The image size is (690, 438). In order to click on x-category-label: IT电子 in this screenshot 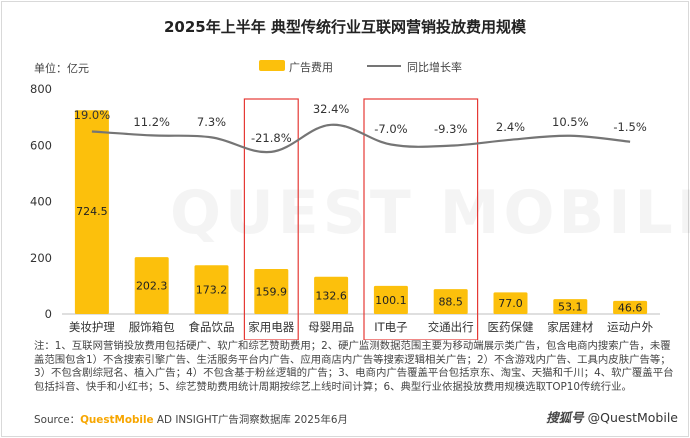, I will do `click(390, 327)`.